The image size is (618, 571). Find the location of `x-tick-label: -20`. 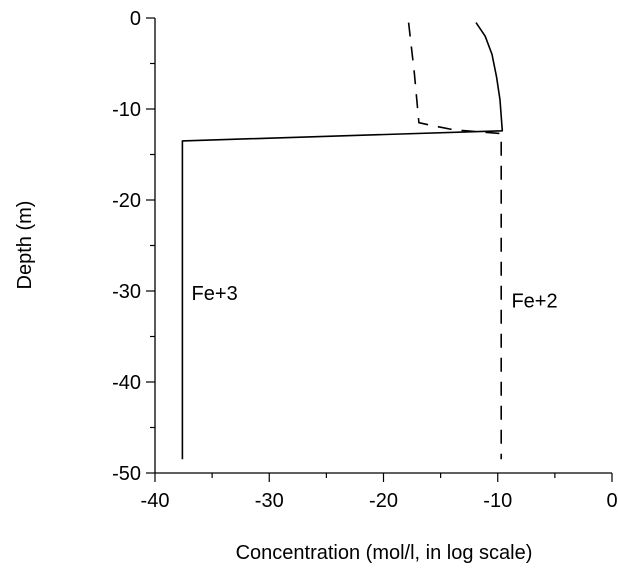

x-tick-label: -20 is located at coordinates (383, 501).